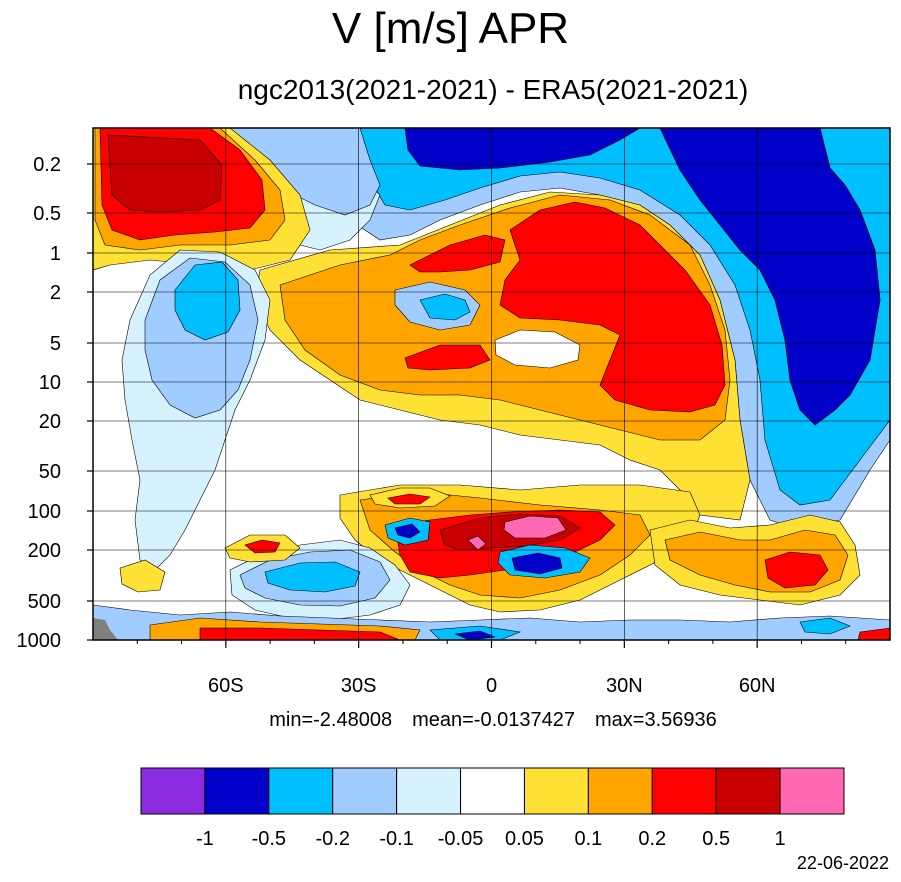 Image resolution: width=901 pixels, height=882 pixels. Describe the element at coordinates (494, 720) in the screenshot. I see `stat-mean: mean=-0.0137427` at that location.